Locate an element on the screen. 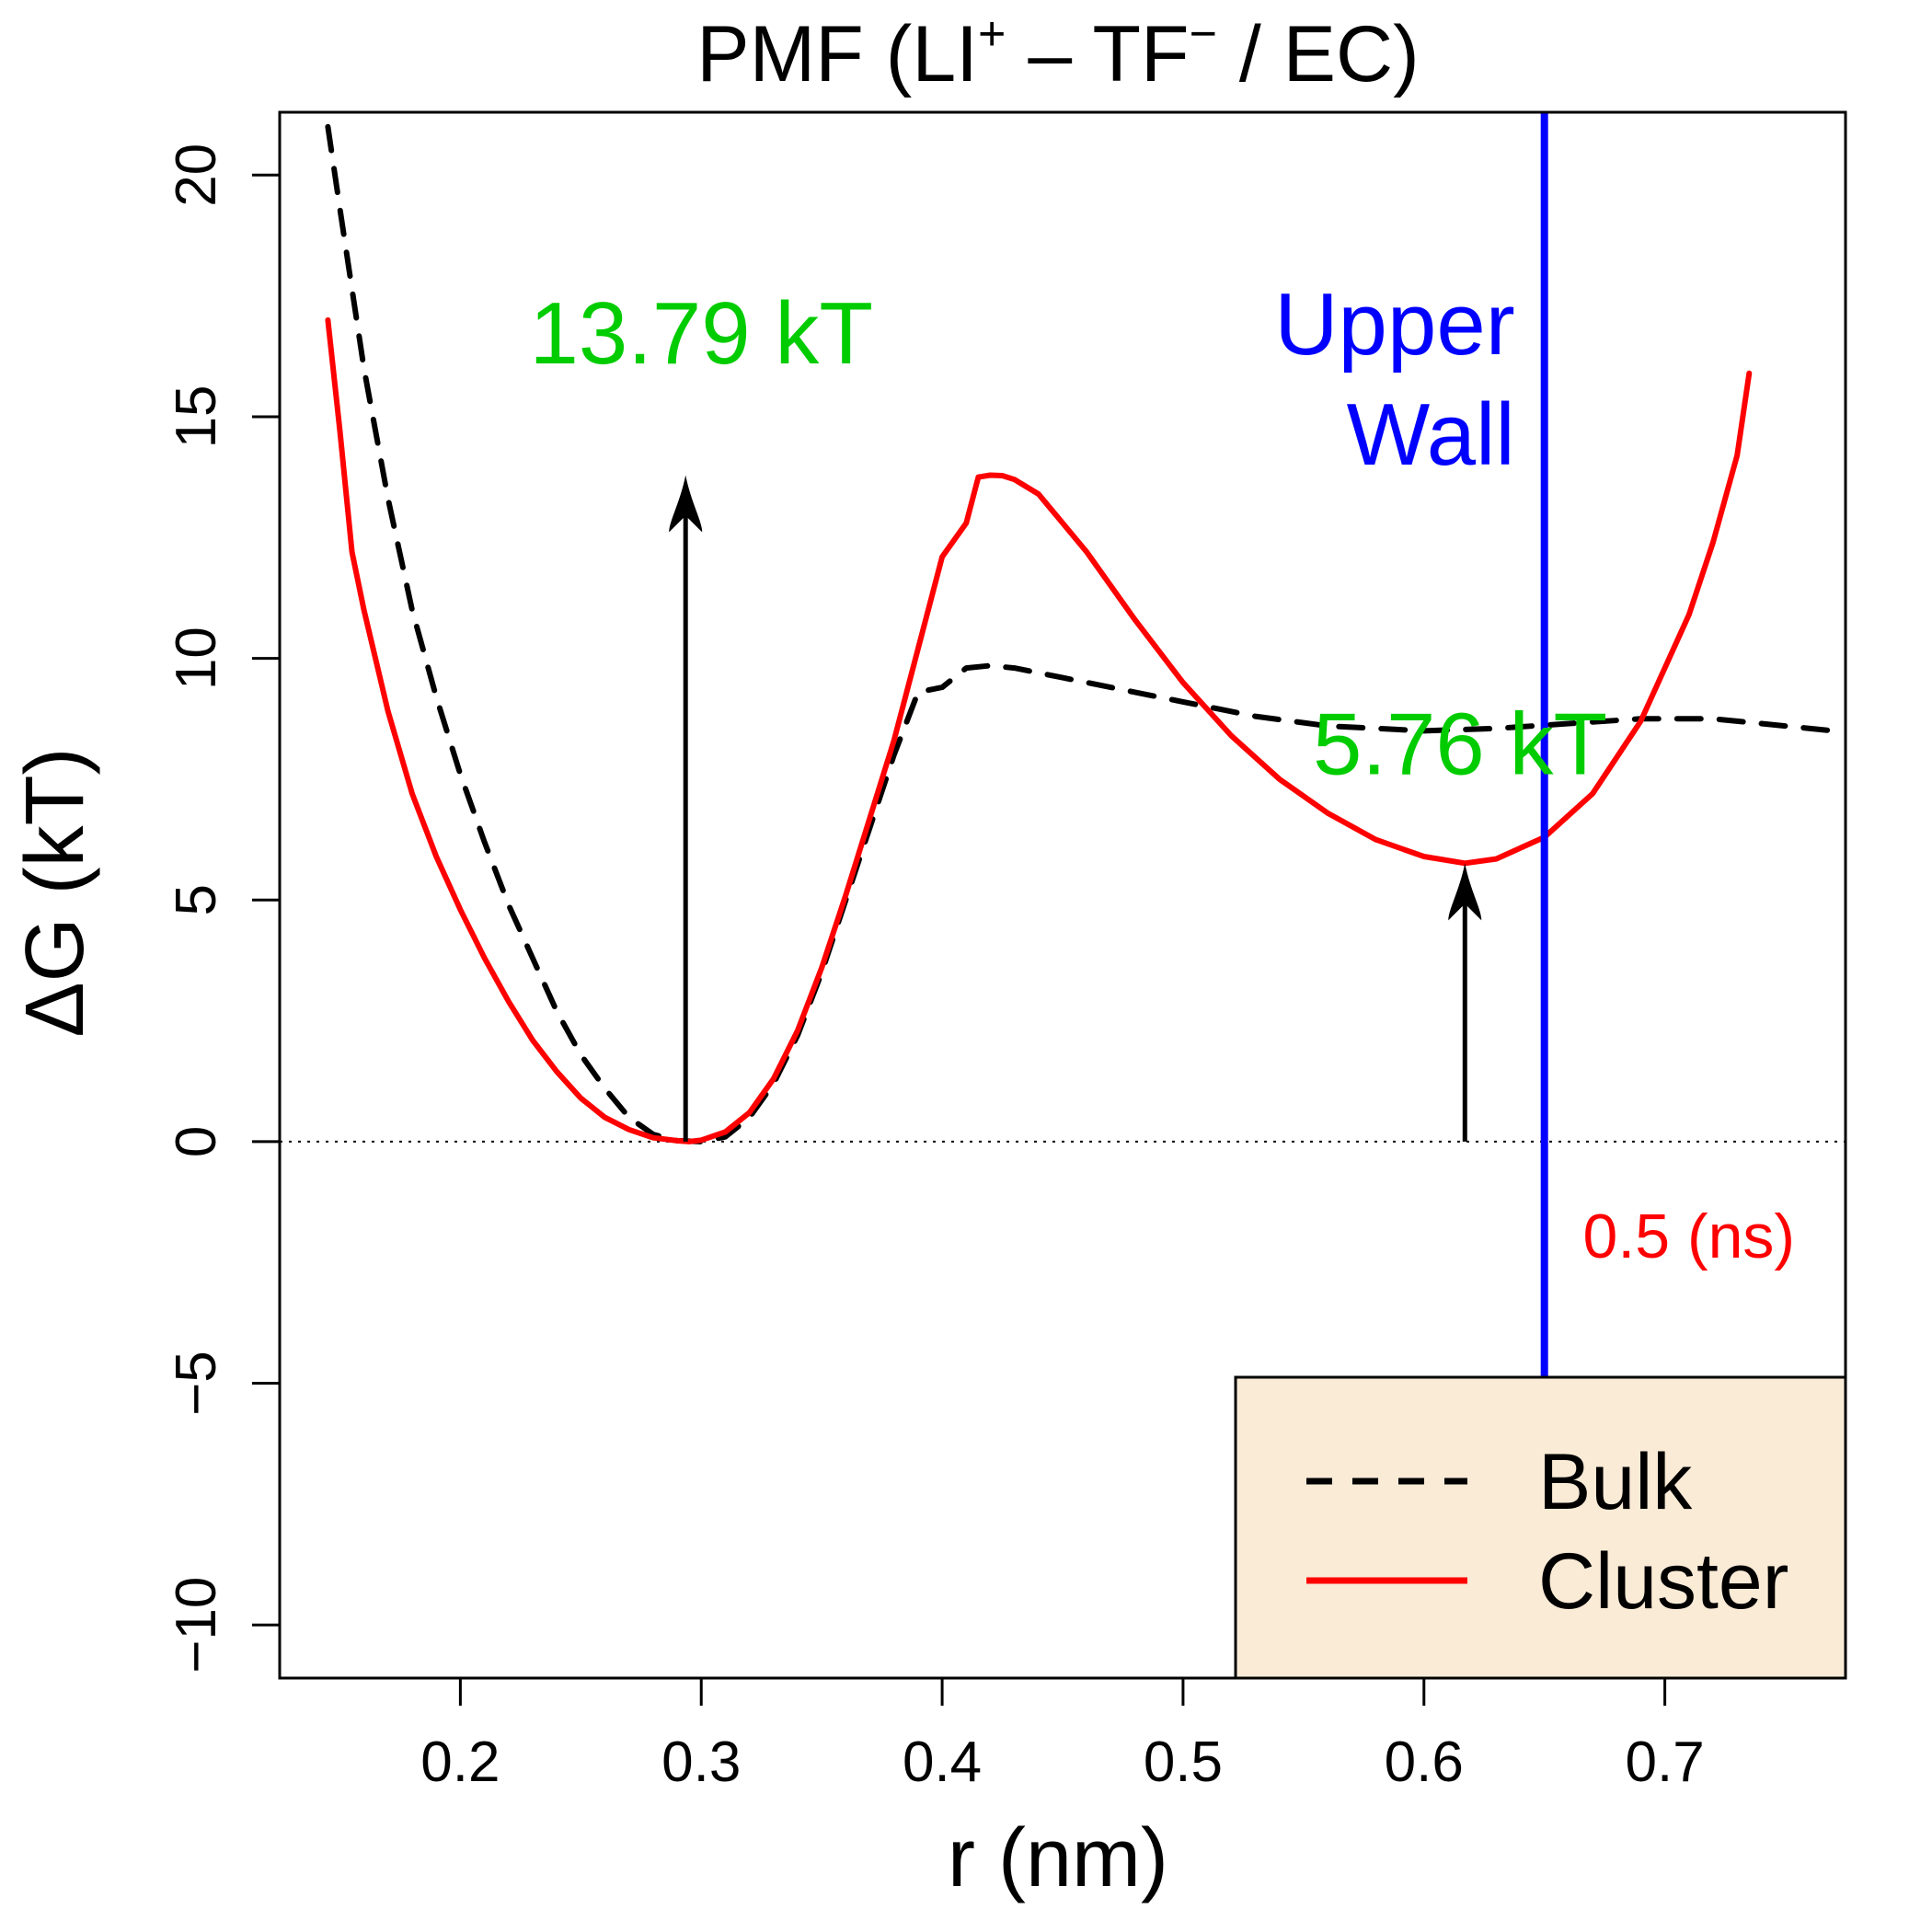 Image resolution: width=1932 pixels, height=1932 pixels. legend-bulk-label: Bulk is located at coordinates (1615, 1482).